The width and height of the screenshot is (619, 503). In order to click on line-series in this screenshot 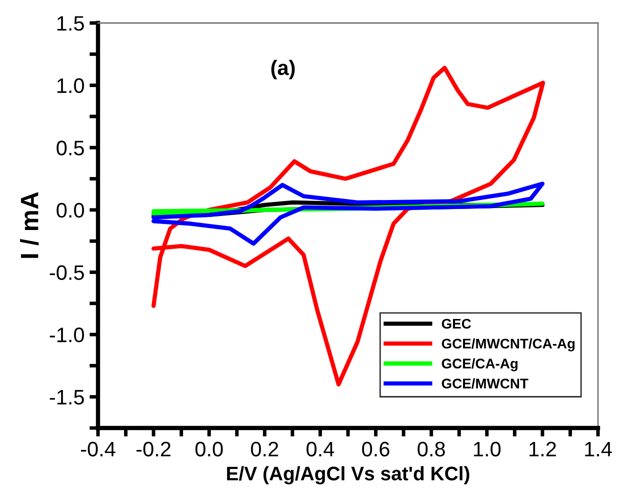, I will do `click(348, 214)`.